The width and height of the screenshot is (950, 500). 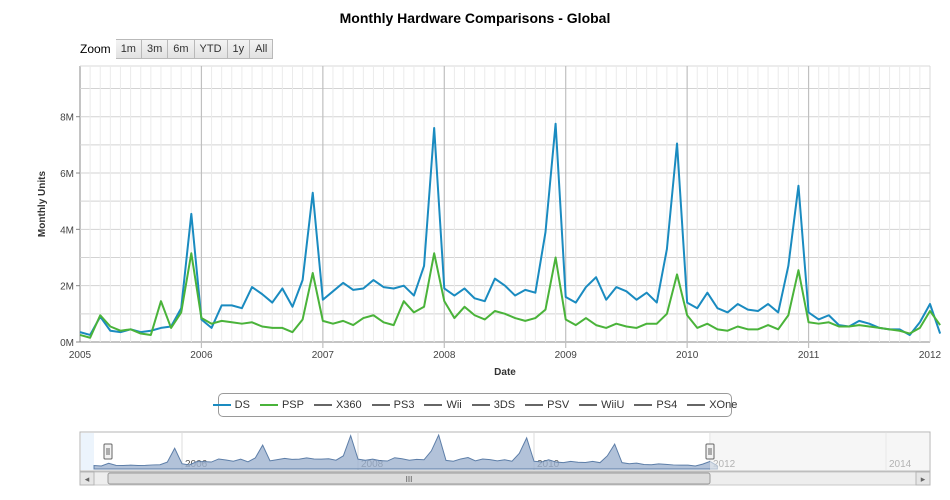 I want to click on legend-item-wiiu: WiiU, so click(x=601, y=405).